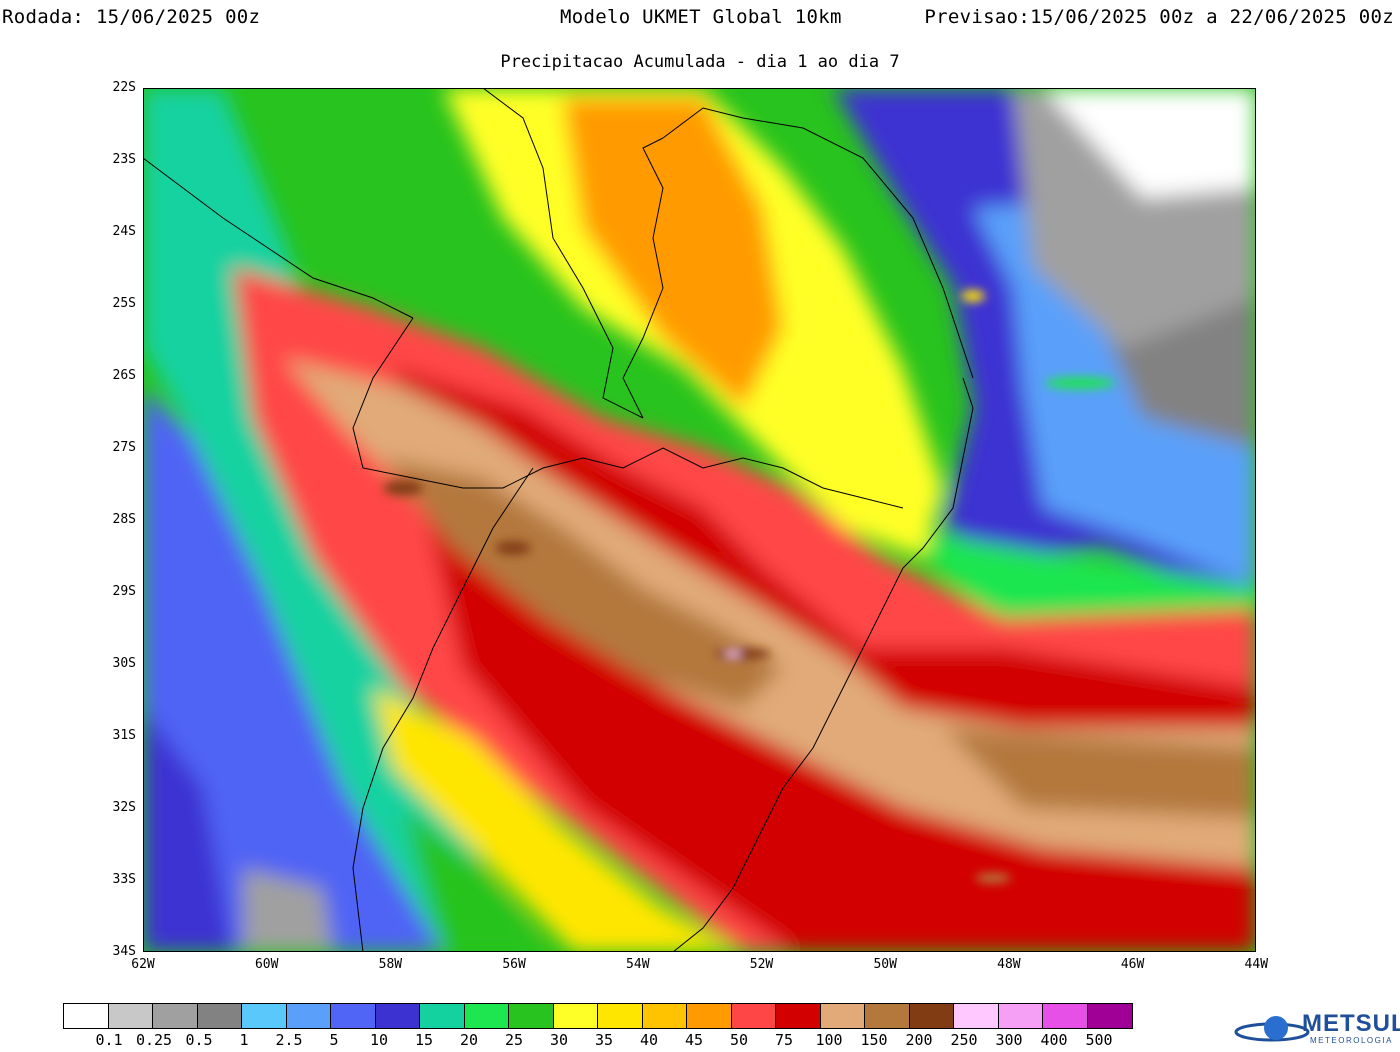 Image resolution: width=1400 pixels, height=1052 pixels. Describe the element at coordinates (829, 1040) in the screenshot. I see `legend-label: 100` at that location.